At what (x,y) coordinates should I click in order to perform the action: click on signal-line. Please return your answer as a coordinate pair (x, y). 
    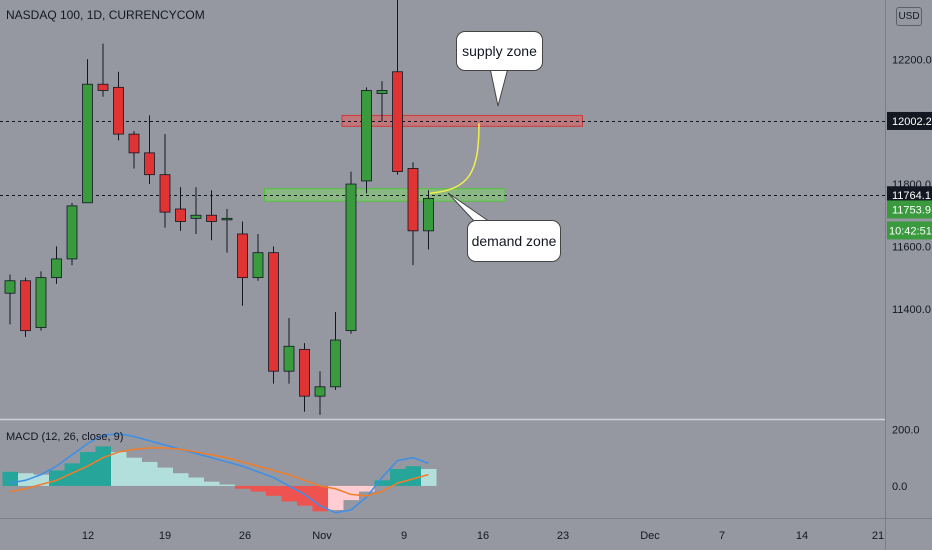
    Looking at the image, I should click on (219, 472).